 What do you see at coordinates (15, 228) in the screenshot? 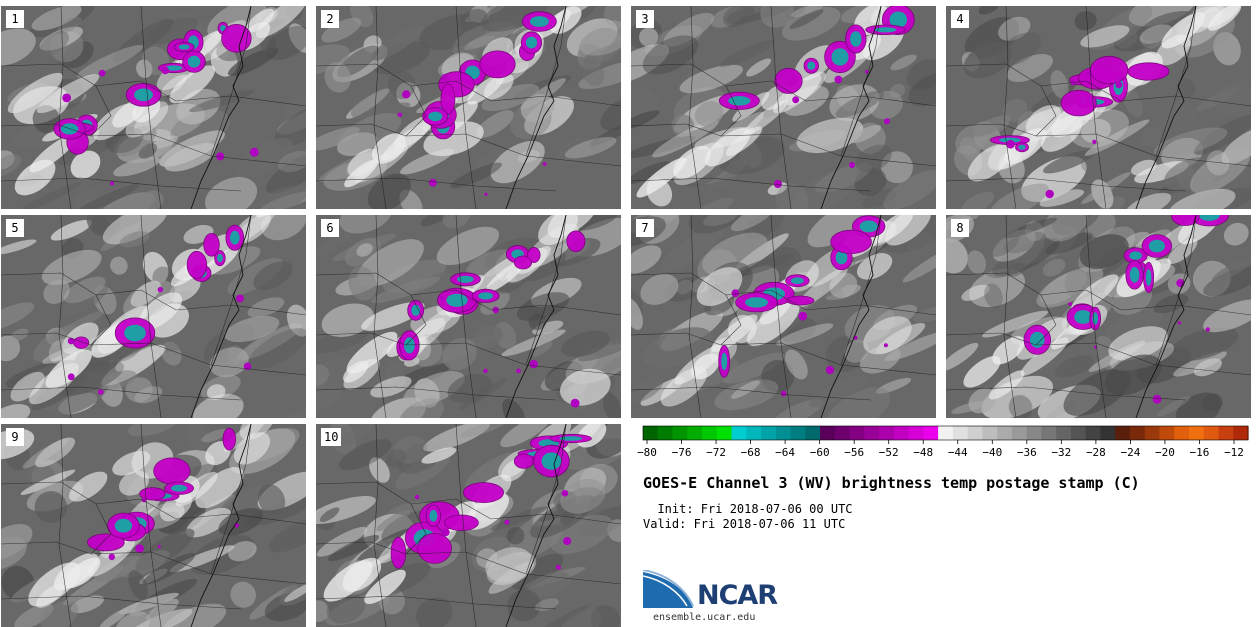
I see `member-number: 5` at bounding box center [15, 228].